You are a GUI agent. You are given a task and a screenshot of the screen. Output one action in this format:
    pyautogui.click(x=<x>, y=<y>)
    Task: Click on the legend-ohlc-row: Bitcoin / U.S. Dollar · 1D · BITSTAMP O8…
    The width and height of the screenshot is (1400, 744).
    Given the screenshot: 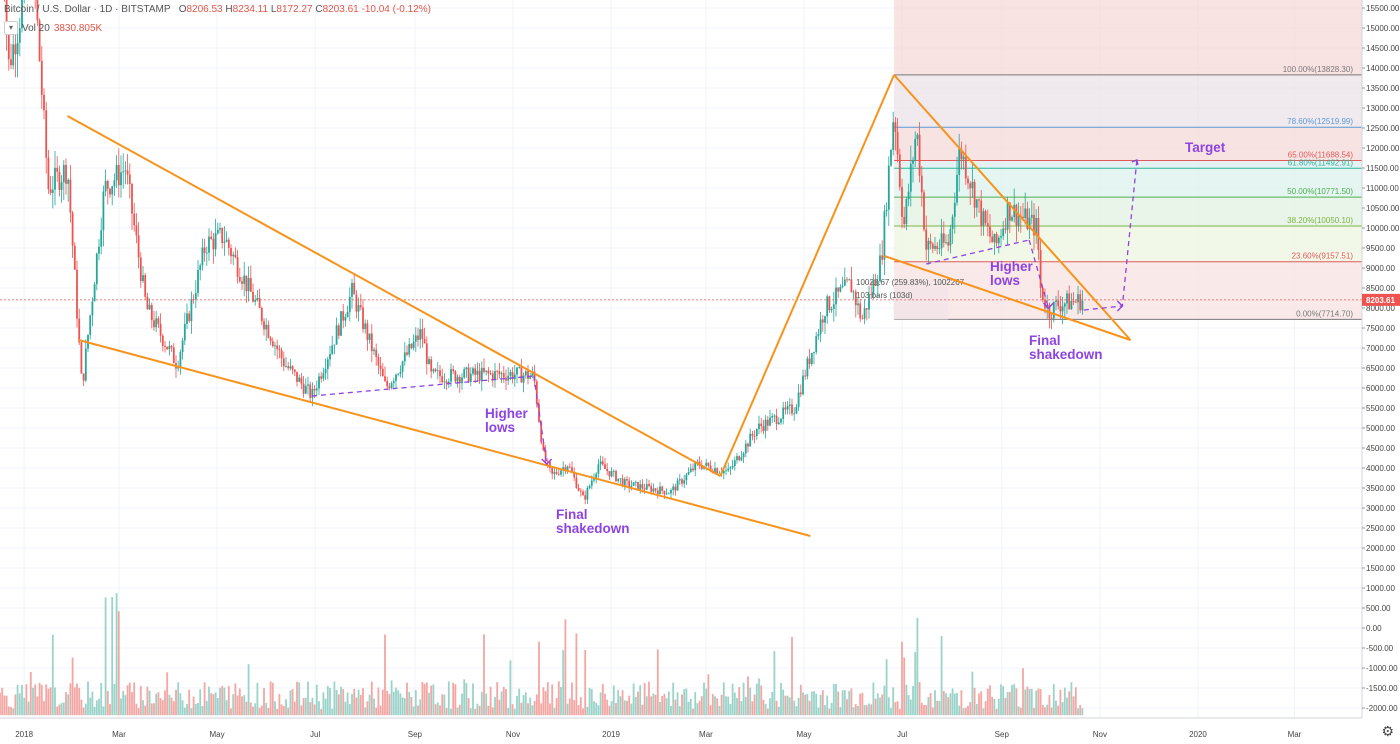 What is the action you would take?
    pyautogui.click(x=217, y=9)
    